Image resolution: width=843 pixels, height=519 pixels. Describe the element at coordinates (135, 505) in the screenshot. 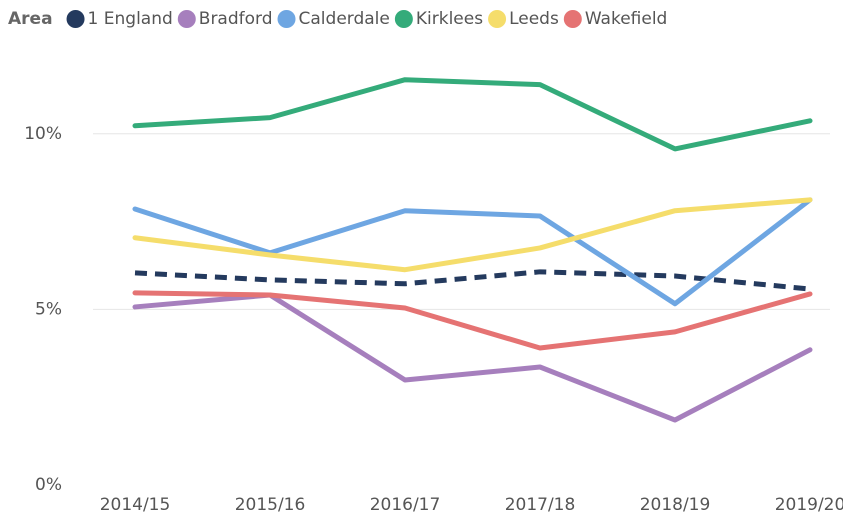

I see `x-tick-label: 2014/15` at that location.